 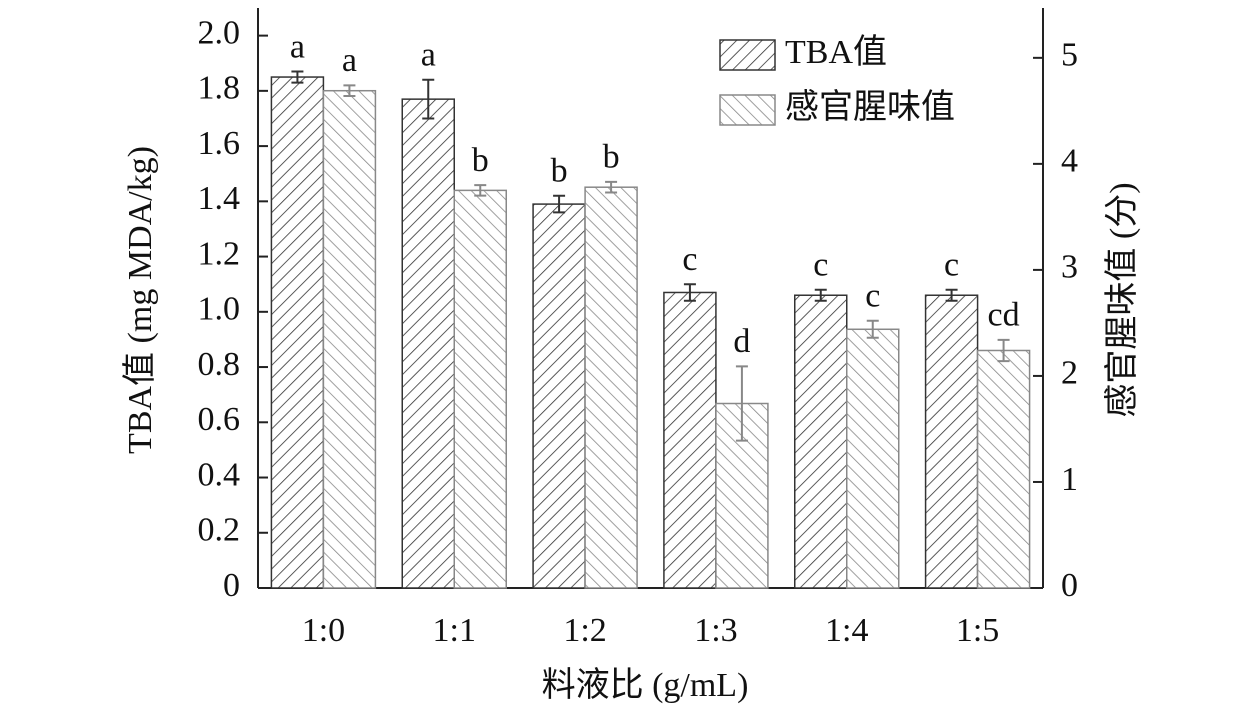 I want to click on y2-tick-label: 4, so click(x=1069, y=161).